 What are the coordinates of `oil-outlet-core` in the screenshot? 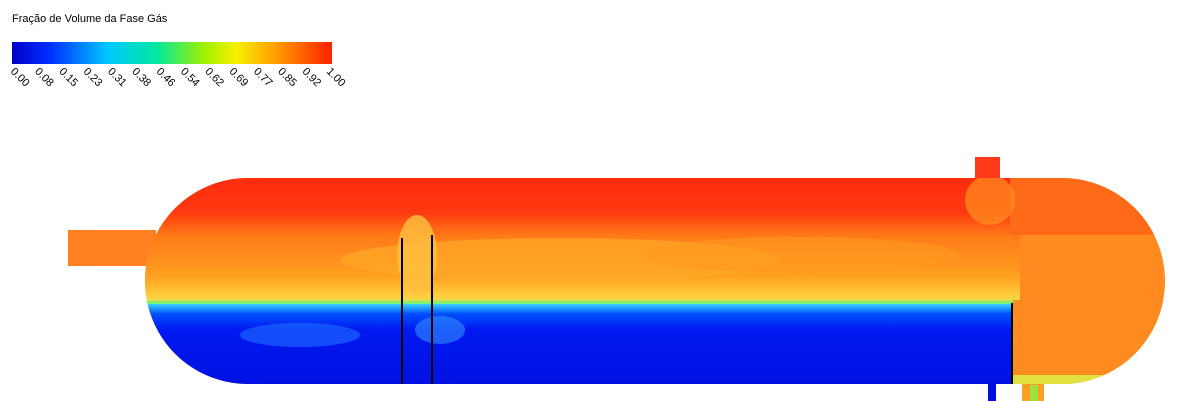 It's located at (1034, 393).